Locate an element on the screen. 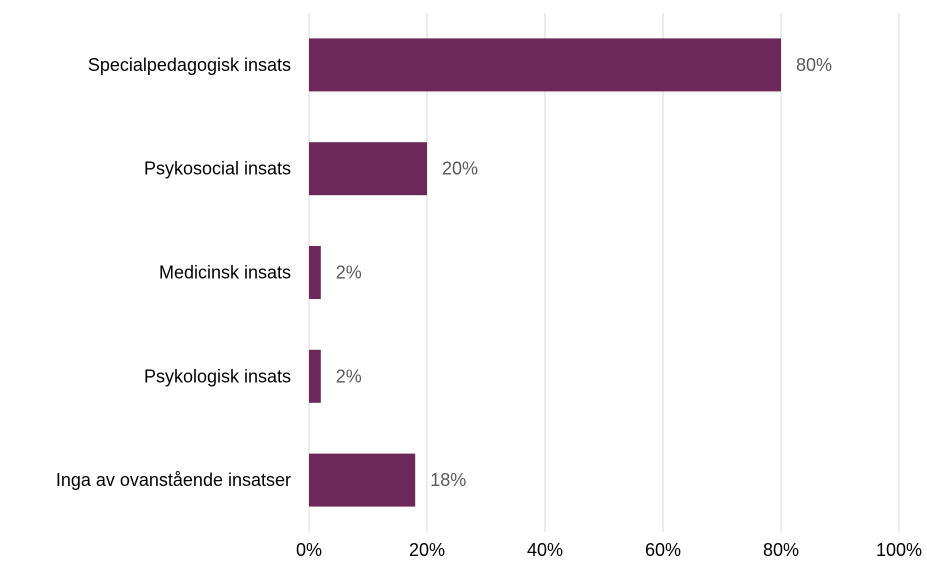 Image resolution: width=927 pixels, height=563 pixels. x-tick-label: 100% is located at coordinates (899, 550).